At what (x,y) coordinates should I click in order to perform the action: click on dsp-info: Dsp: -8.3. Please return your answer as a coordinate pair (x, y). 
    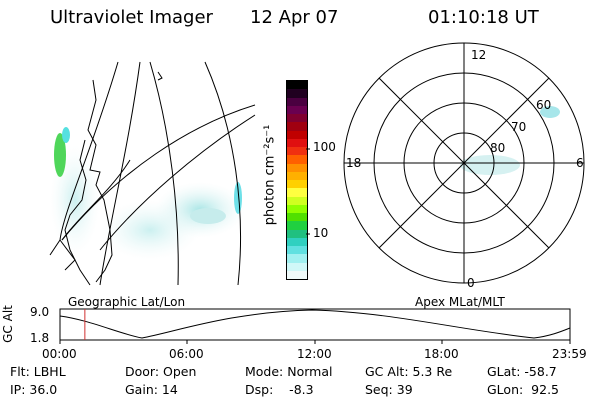
    Looking at the image, I should click on (279, 389).